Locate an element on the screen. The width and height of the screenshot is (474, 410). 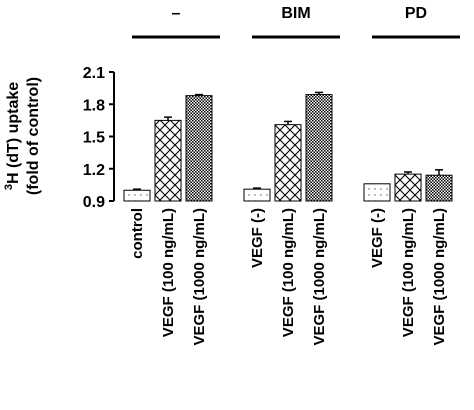
x-category-label: control is located at coordinates (137, 233).